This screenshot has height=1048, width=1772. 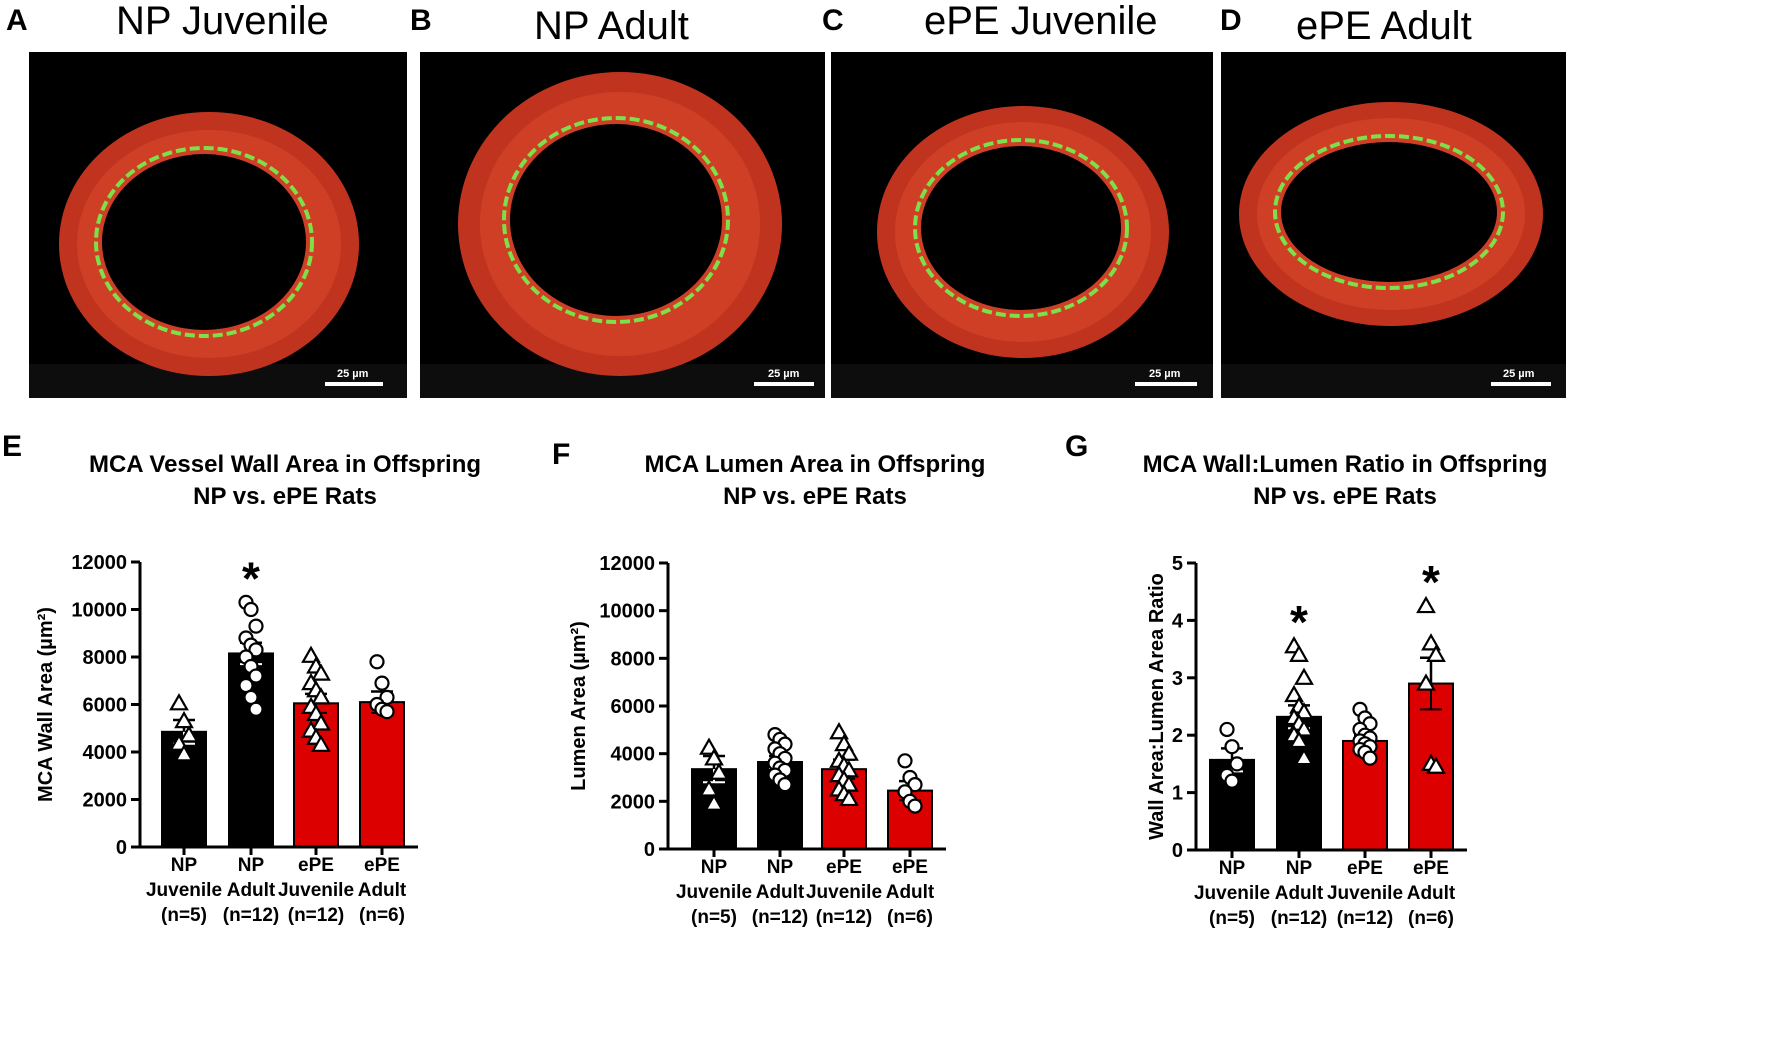 What do you see at coordinates (1177, 736) in the screenshot?
I see `y-tick-label-g-2: 2` at bounding box center [1177, 736].